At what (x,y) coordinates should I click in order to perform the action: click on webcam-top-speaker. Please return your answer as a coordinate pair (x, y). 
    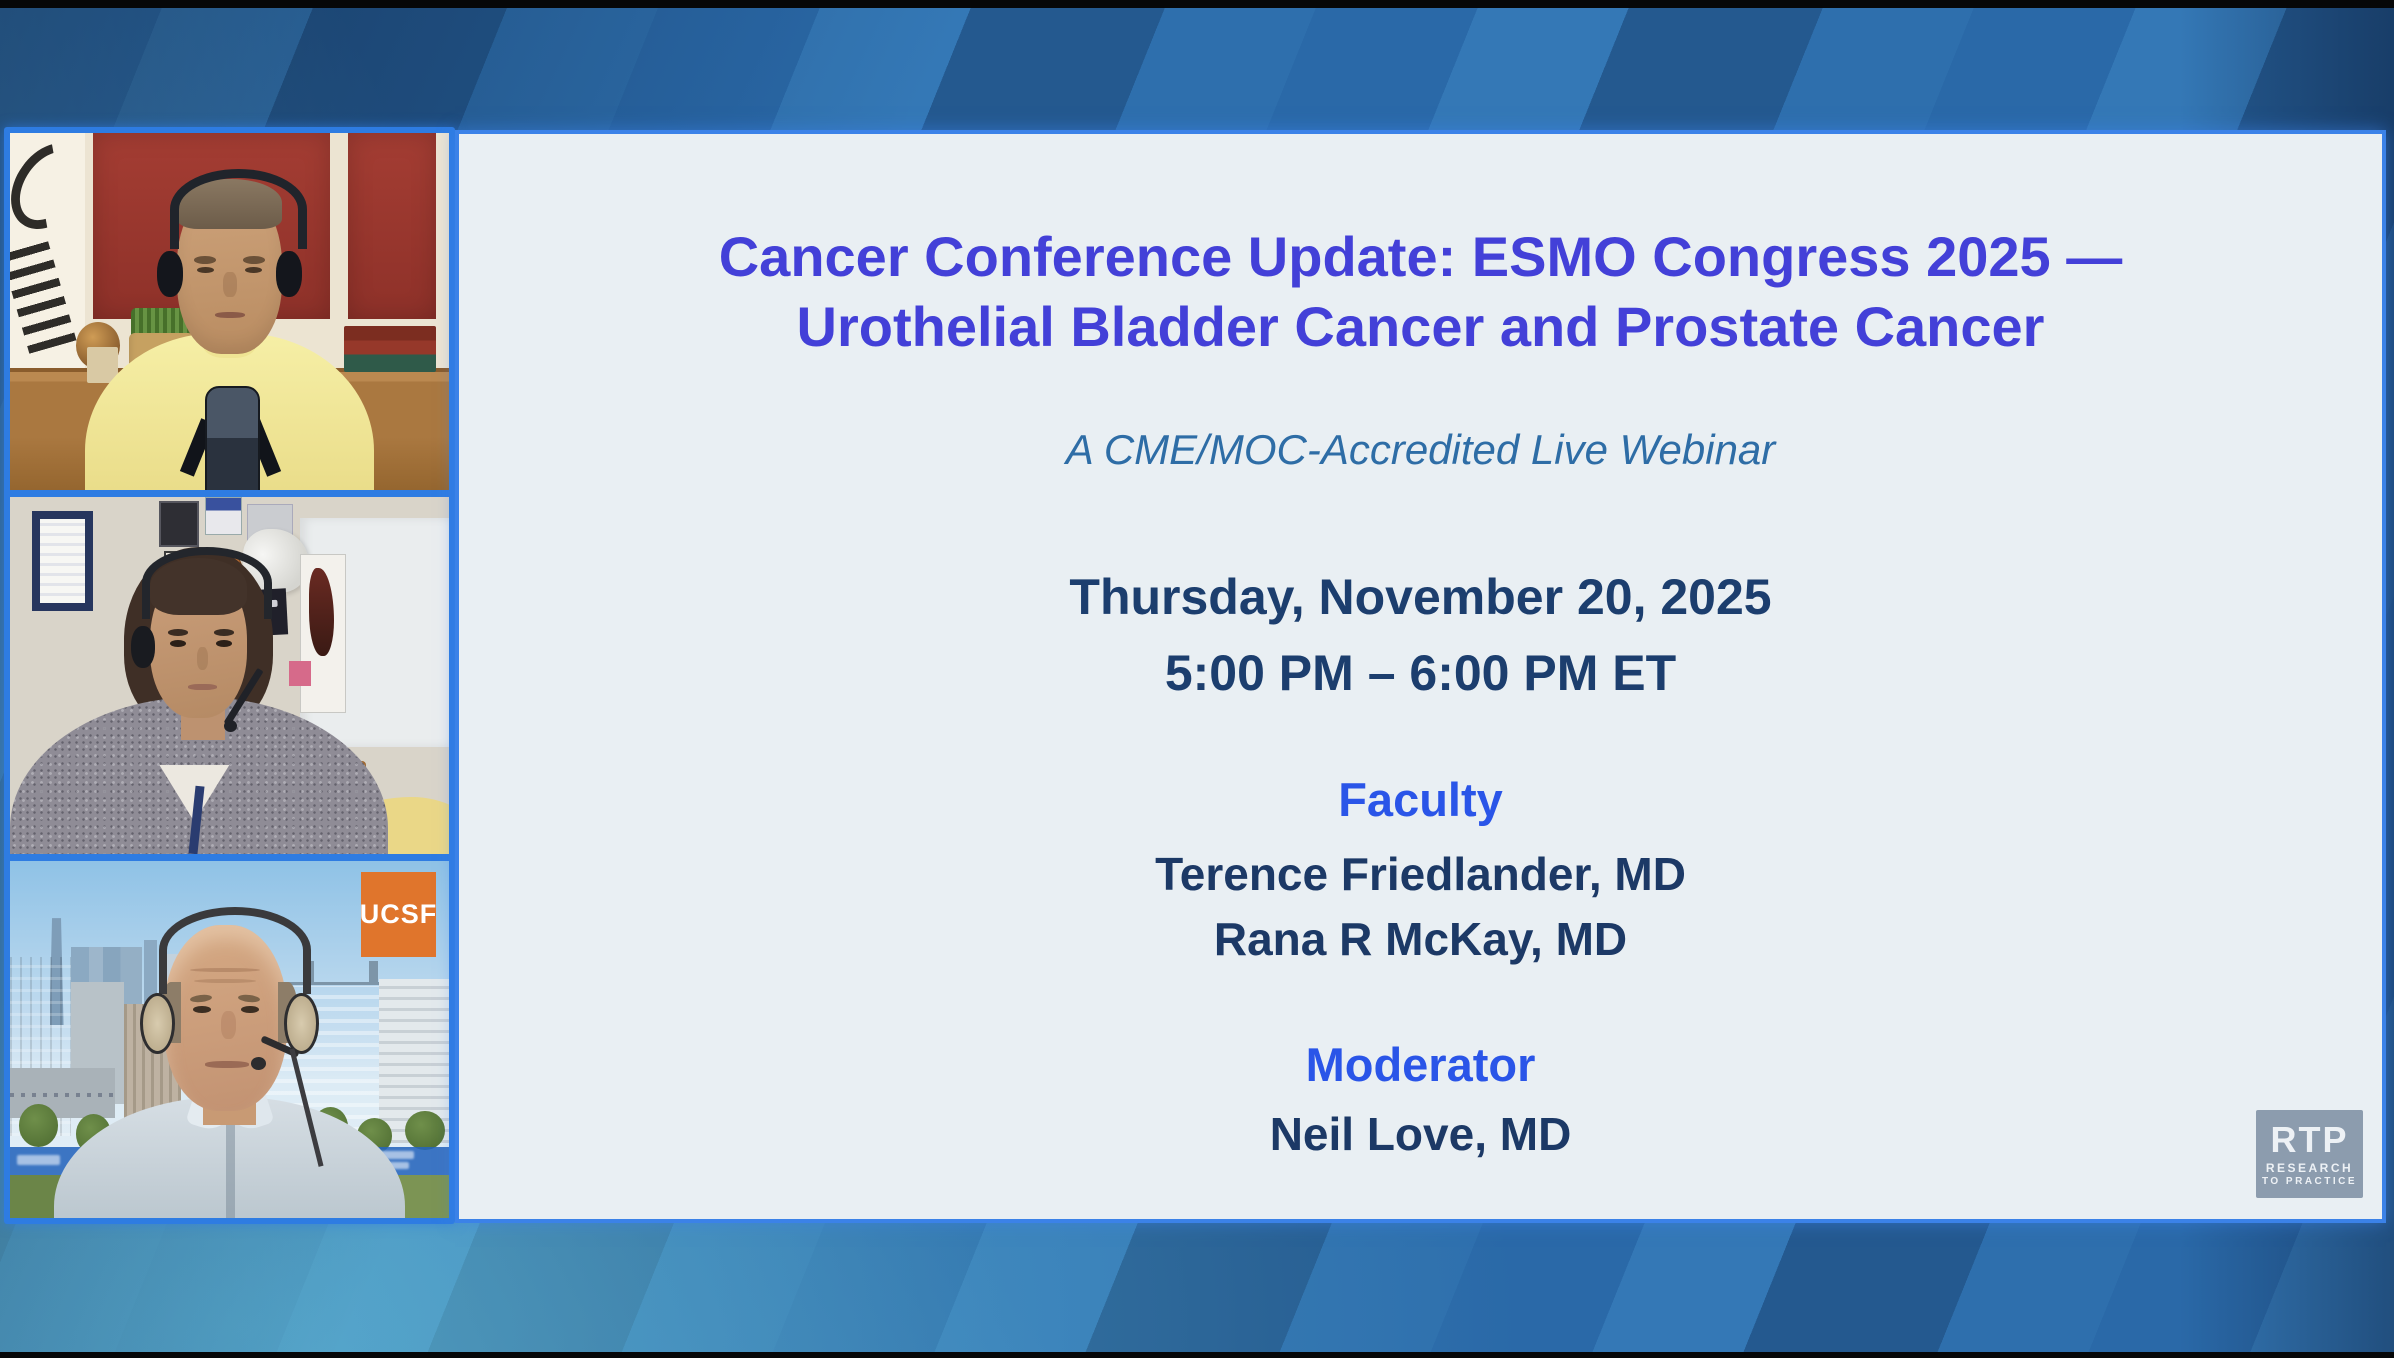
    Looking at the image, I should click on (229, 311).